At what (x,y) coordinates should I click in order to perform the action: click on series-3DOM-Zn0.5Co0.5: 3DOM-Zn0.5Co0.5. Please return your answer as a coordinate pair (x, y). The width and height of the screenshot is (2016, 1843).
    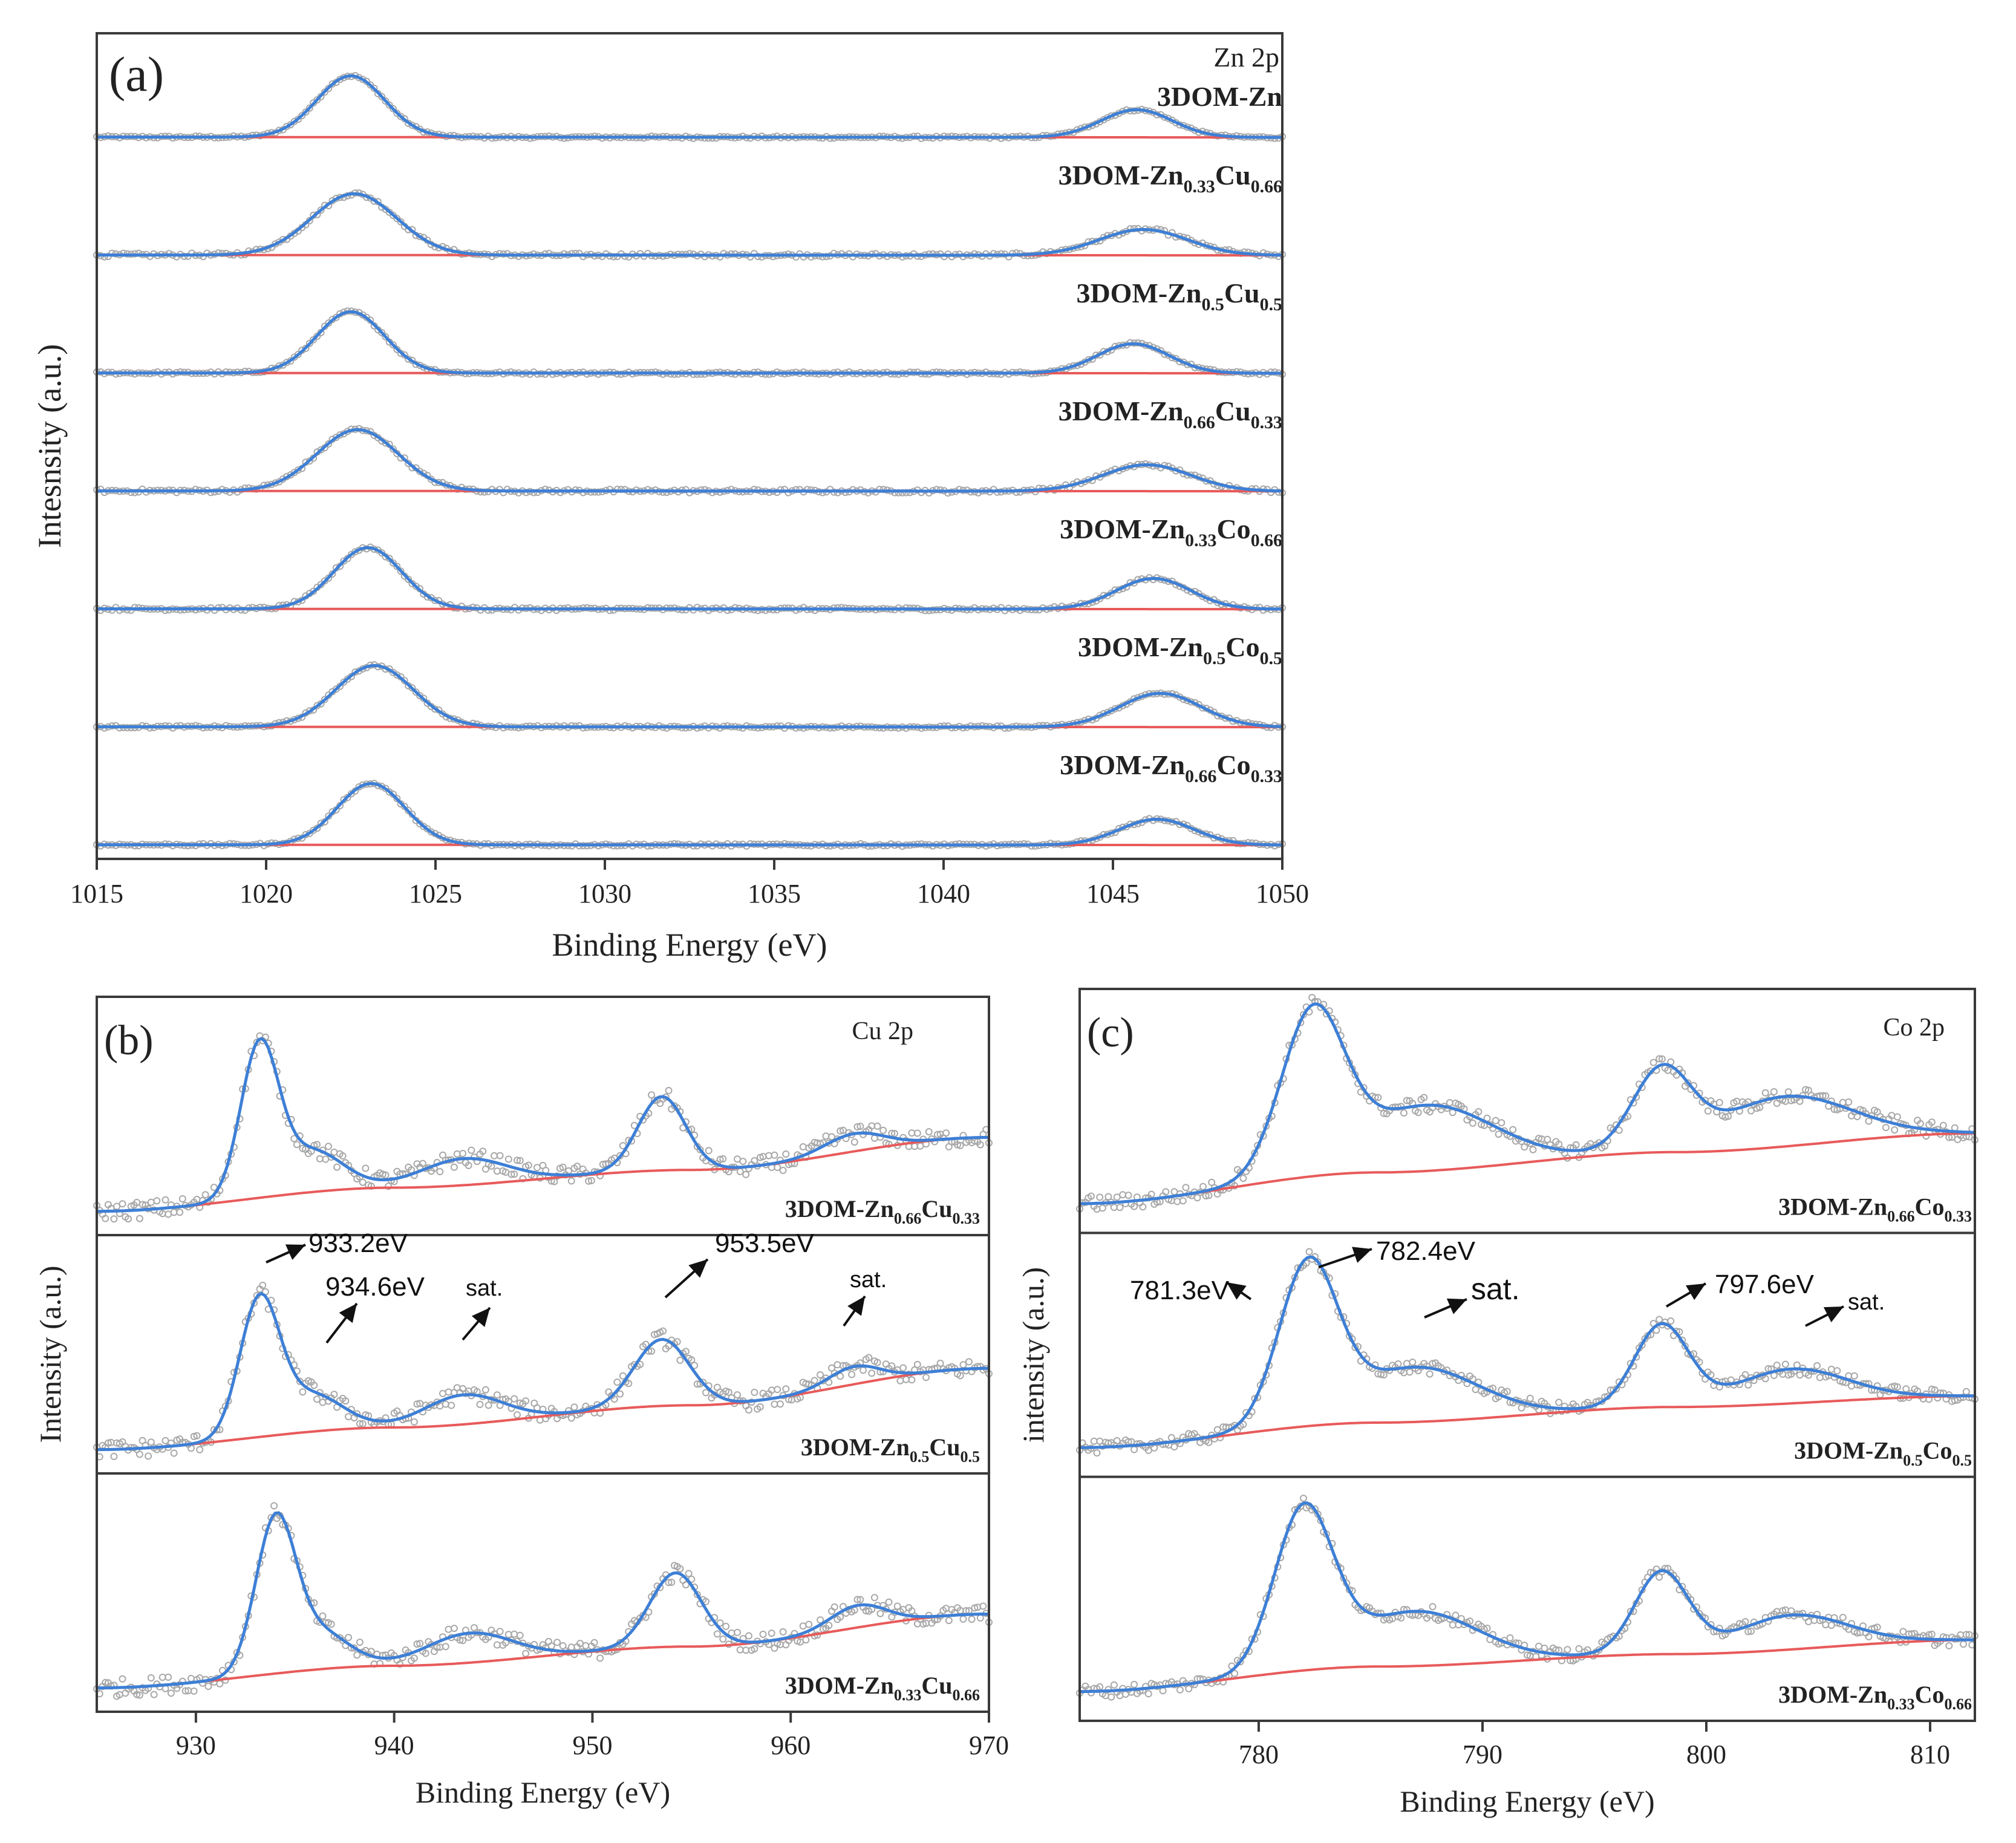
    Looking at the image, I should click on (690, 681).